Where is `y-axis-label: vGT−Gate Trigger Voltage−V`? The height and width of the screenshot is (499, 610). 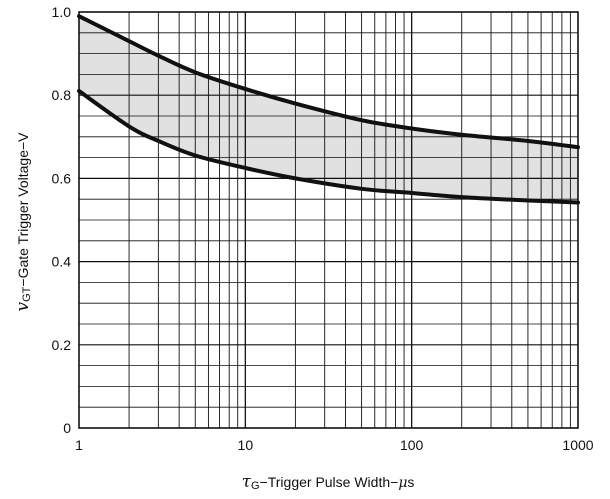 y-axis-label: vGT−Gate Trigger Voltage−V is located at coordinates (23, 222).